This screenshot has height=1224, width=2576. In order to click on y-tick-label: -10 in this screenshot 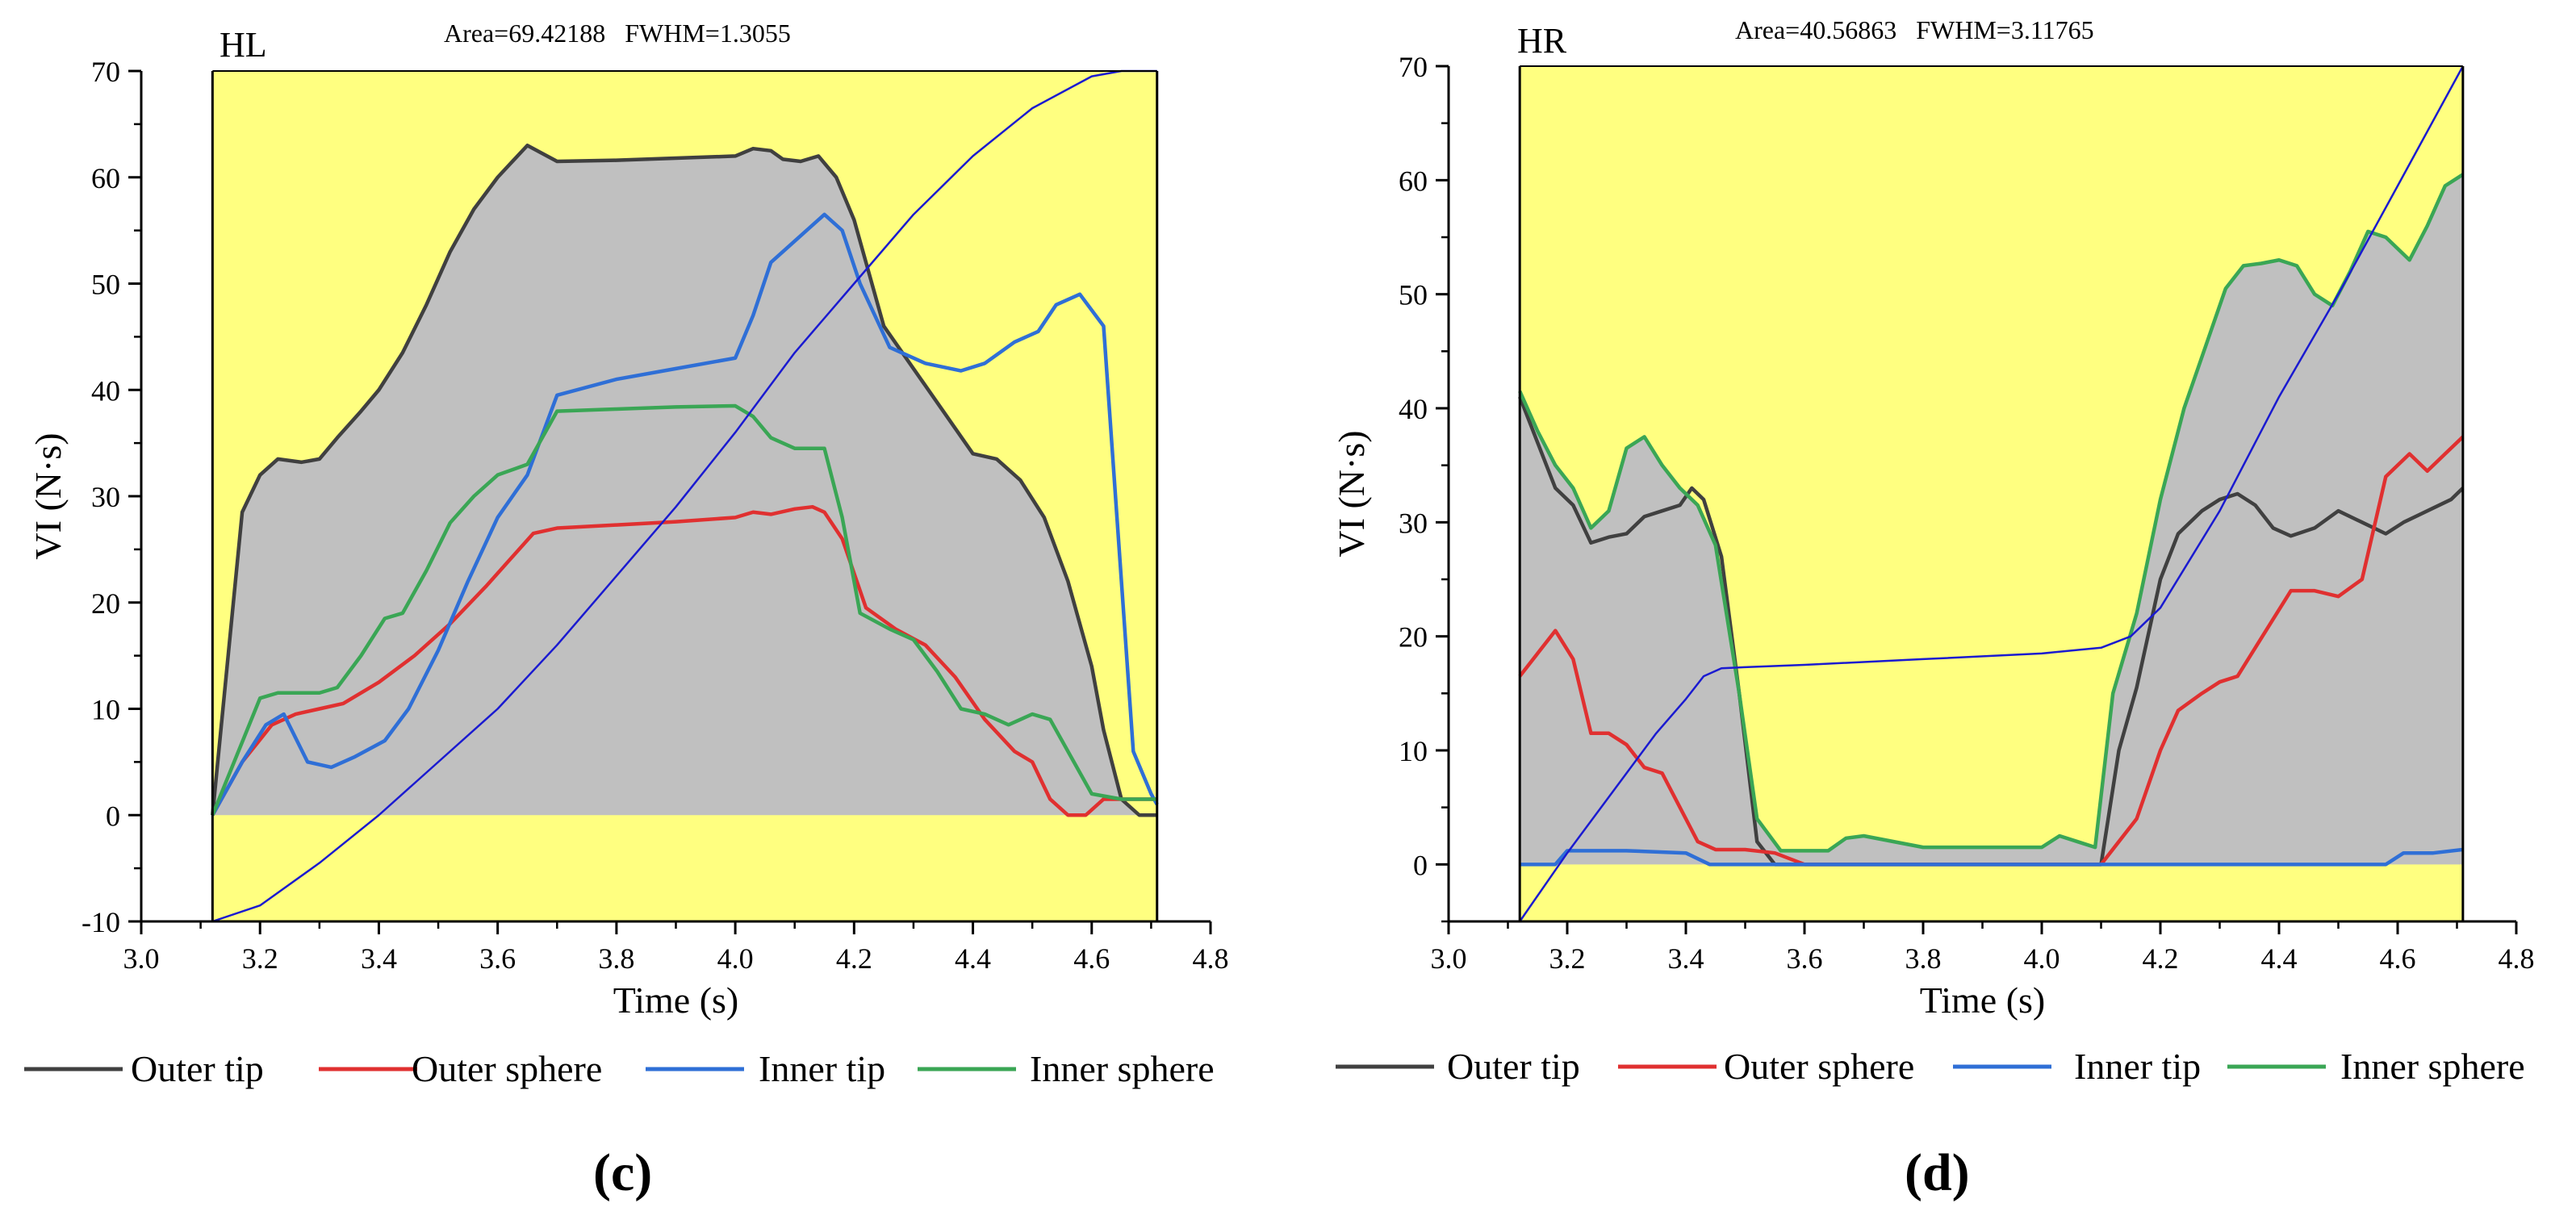, I will do `click(101, 922)`.